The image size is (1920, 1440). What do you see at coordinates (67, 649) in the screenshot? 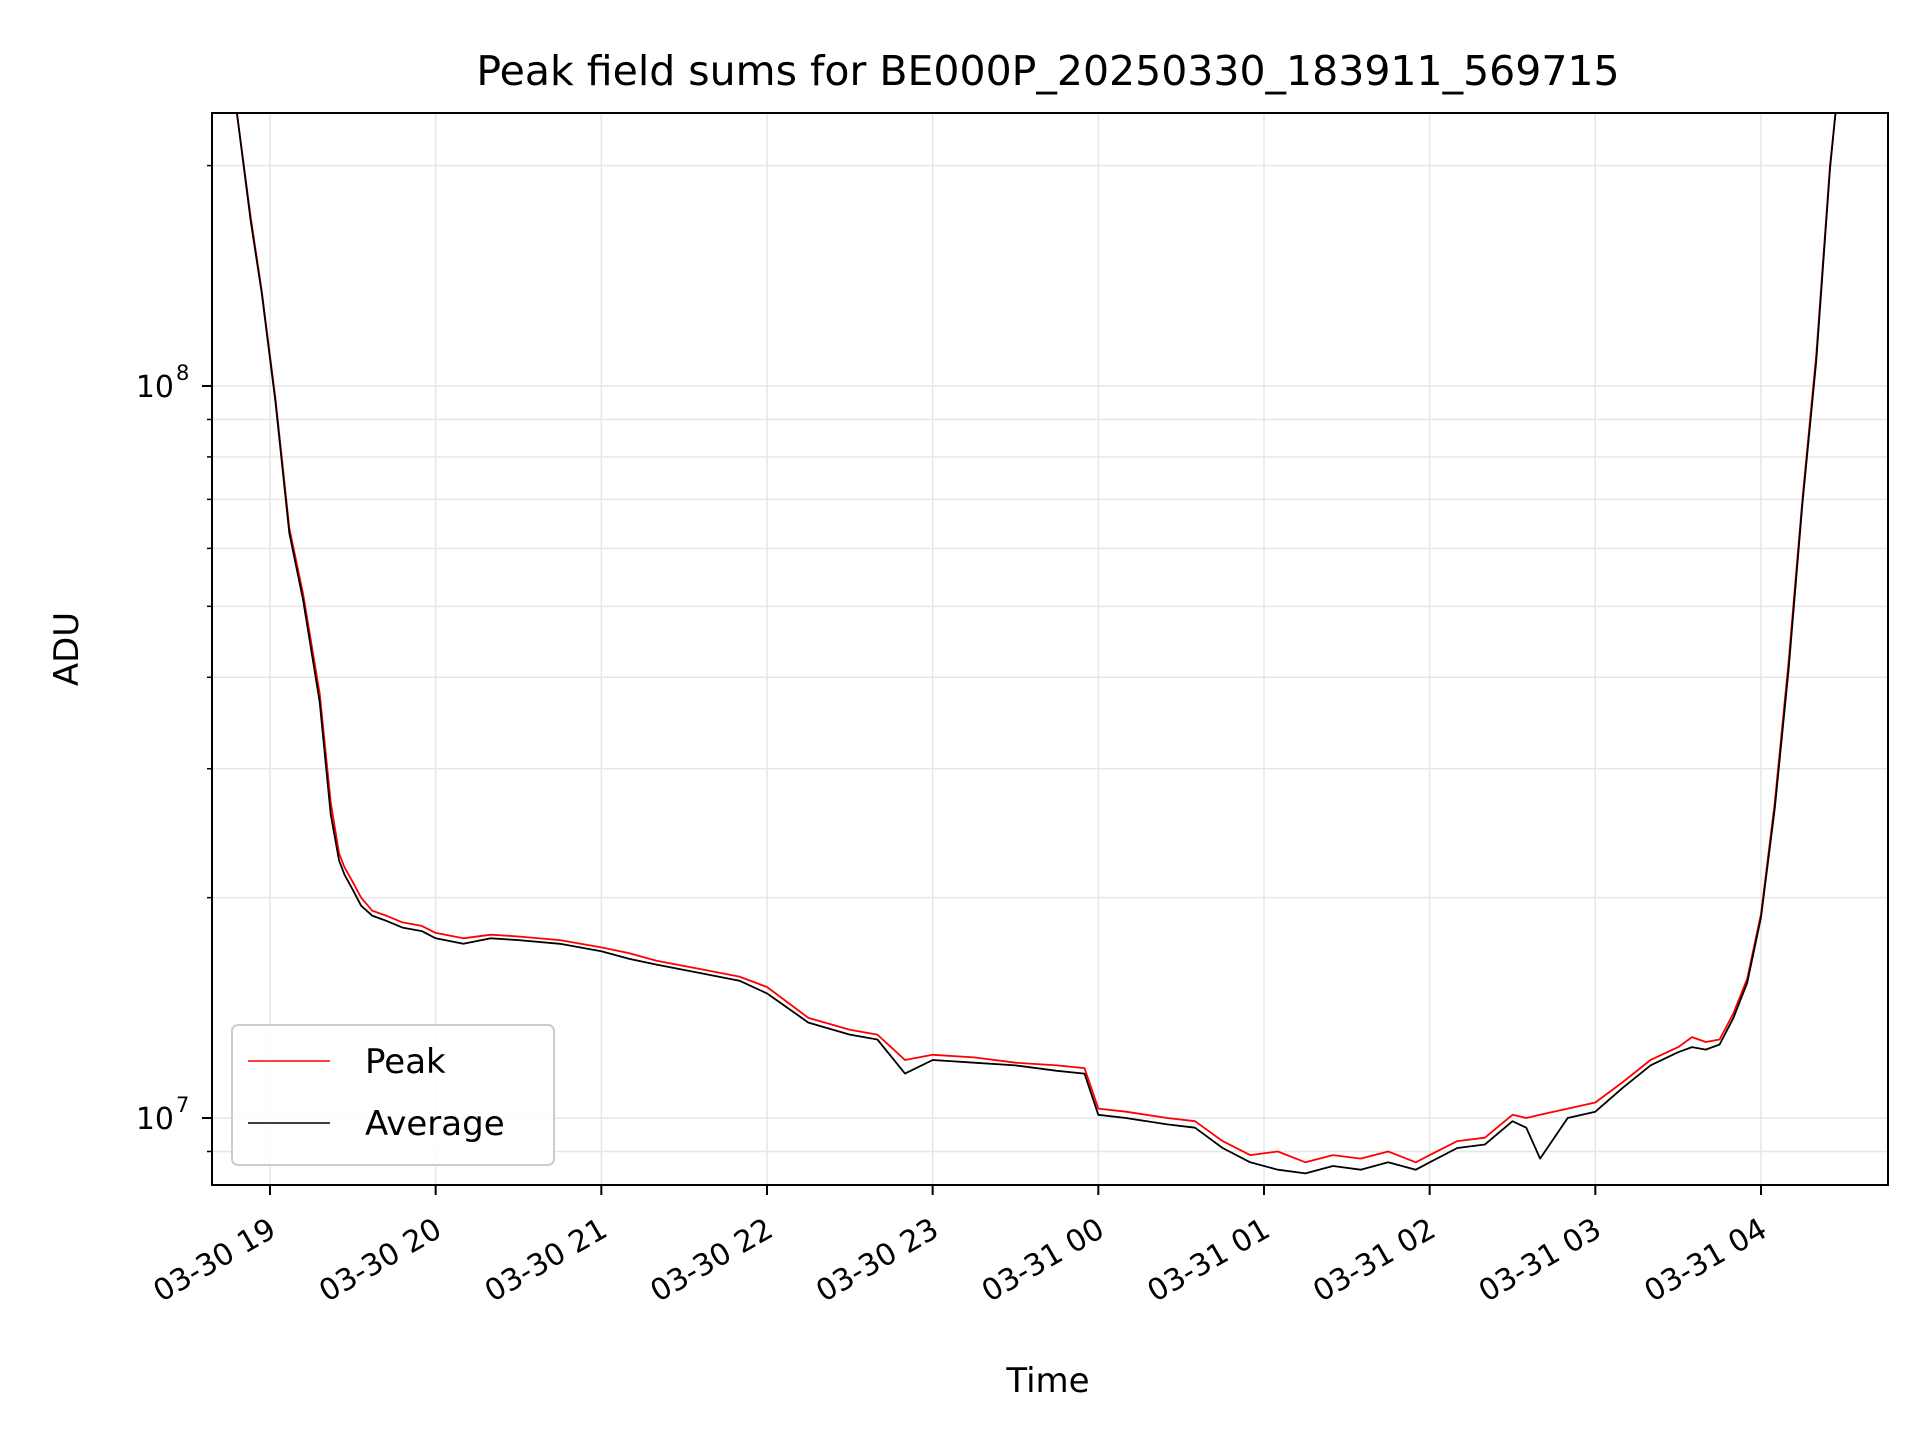
I see `y-axis-title: ADU` at bounding box center [67, 649].